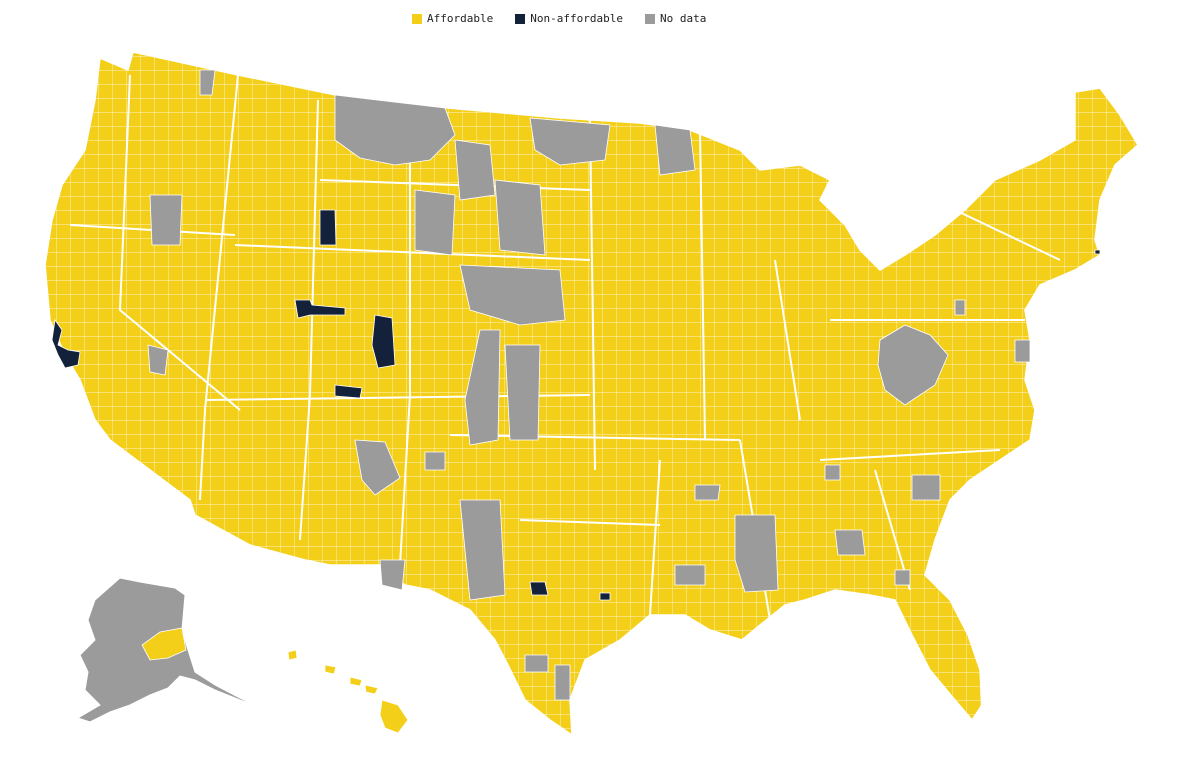 Image resolution: width=1200 pixels, height=761 pixels. I want to click on non-affordable-region-tx1, so click(539, 588).